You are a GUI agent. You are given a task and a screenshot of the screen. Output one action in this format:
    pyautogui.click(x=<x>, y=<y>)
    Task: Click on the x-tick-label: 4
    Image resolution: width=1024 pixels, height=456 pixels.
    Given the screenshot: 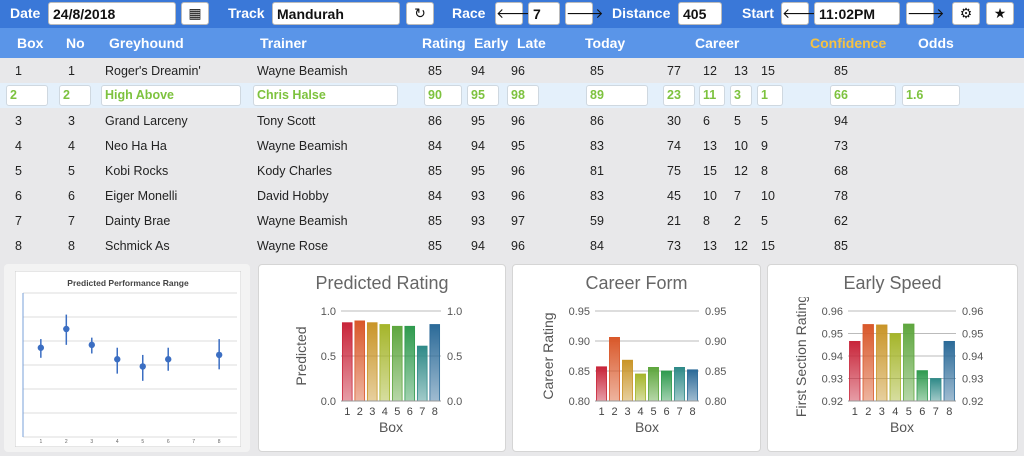 What is the action you would take?
    pyautogui.click(x=385, y=412)
    